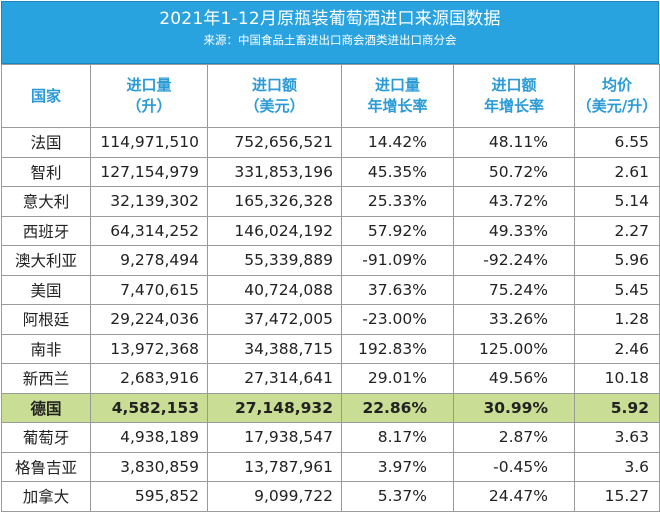 The image size is (660, 524). Describe the element at coordinates (514, 437) in the screenshot. I see `cell-value-growth: 2.87%` at that location.